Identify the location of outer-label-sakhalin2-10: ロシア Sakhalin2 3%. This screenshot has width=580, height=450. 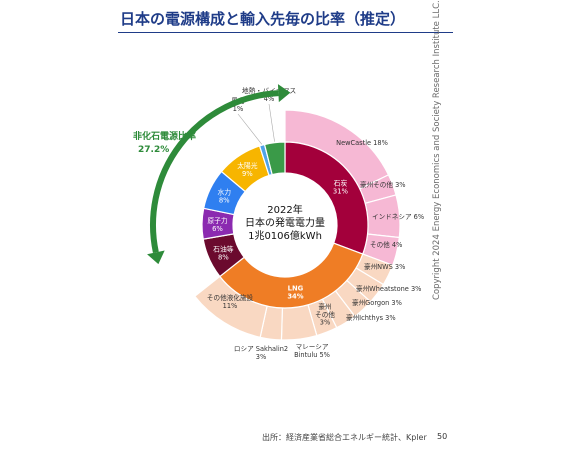
(261, 353).